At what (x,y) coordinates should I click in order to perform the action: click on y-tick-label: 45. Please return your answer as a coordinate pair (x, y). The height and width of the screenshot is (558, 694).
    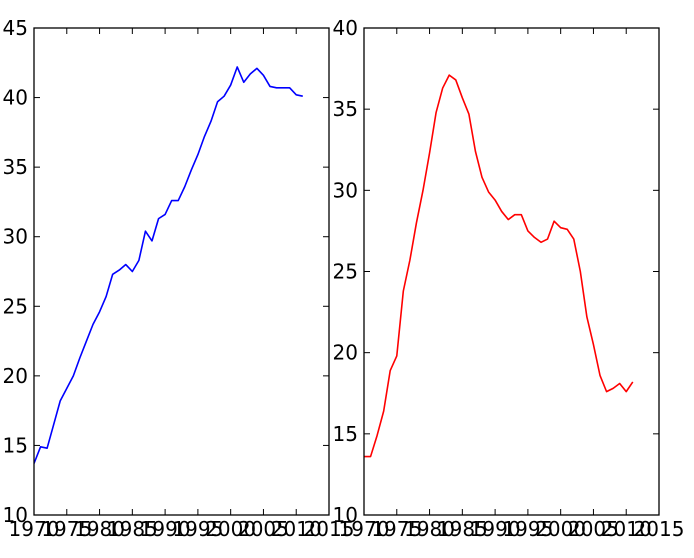
    Looking at the image, I should click on (15, 28).